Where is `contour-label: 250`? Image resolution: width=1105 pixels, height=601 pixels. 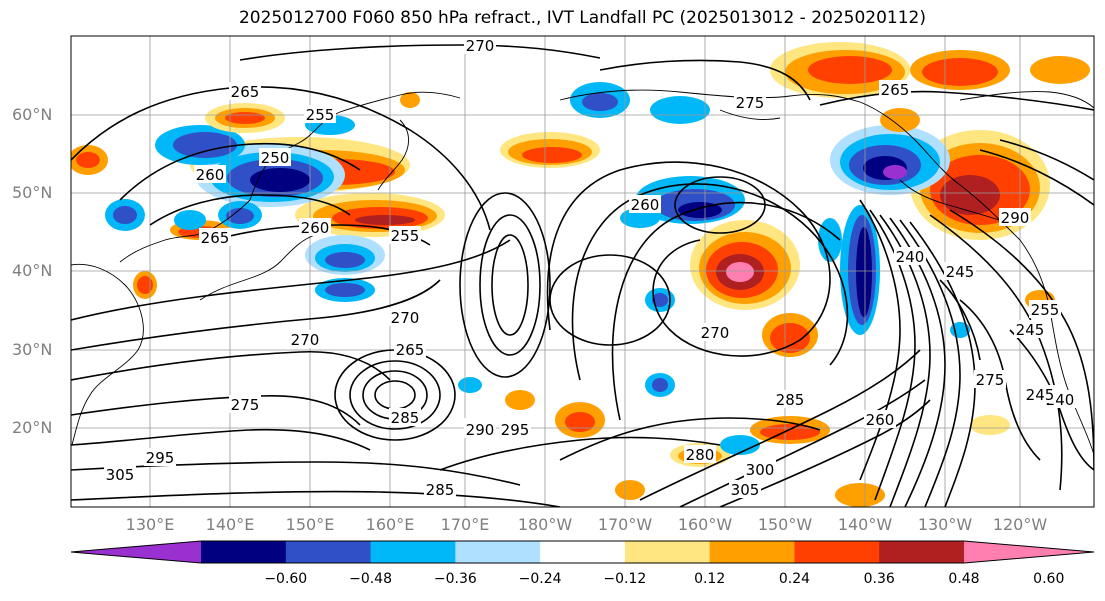
contour-label: 250 is located at coordinates (275, 158).